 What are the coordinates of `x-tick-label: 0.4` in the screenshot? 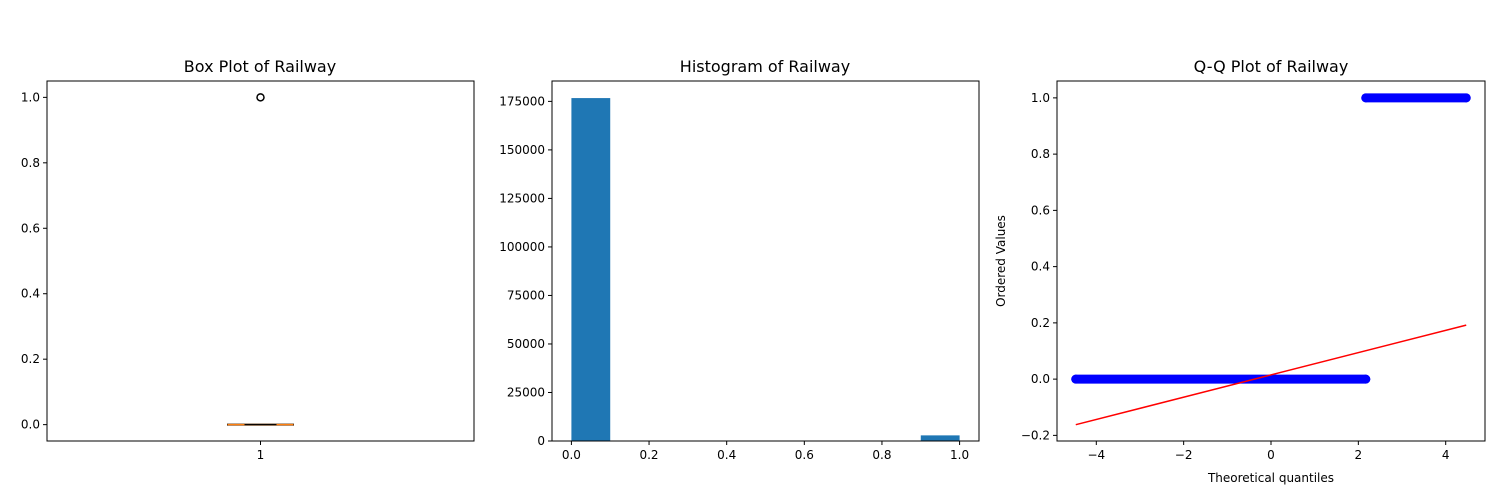 It's located at (726, 455).